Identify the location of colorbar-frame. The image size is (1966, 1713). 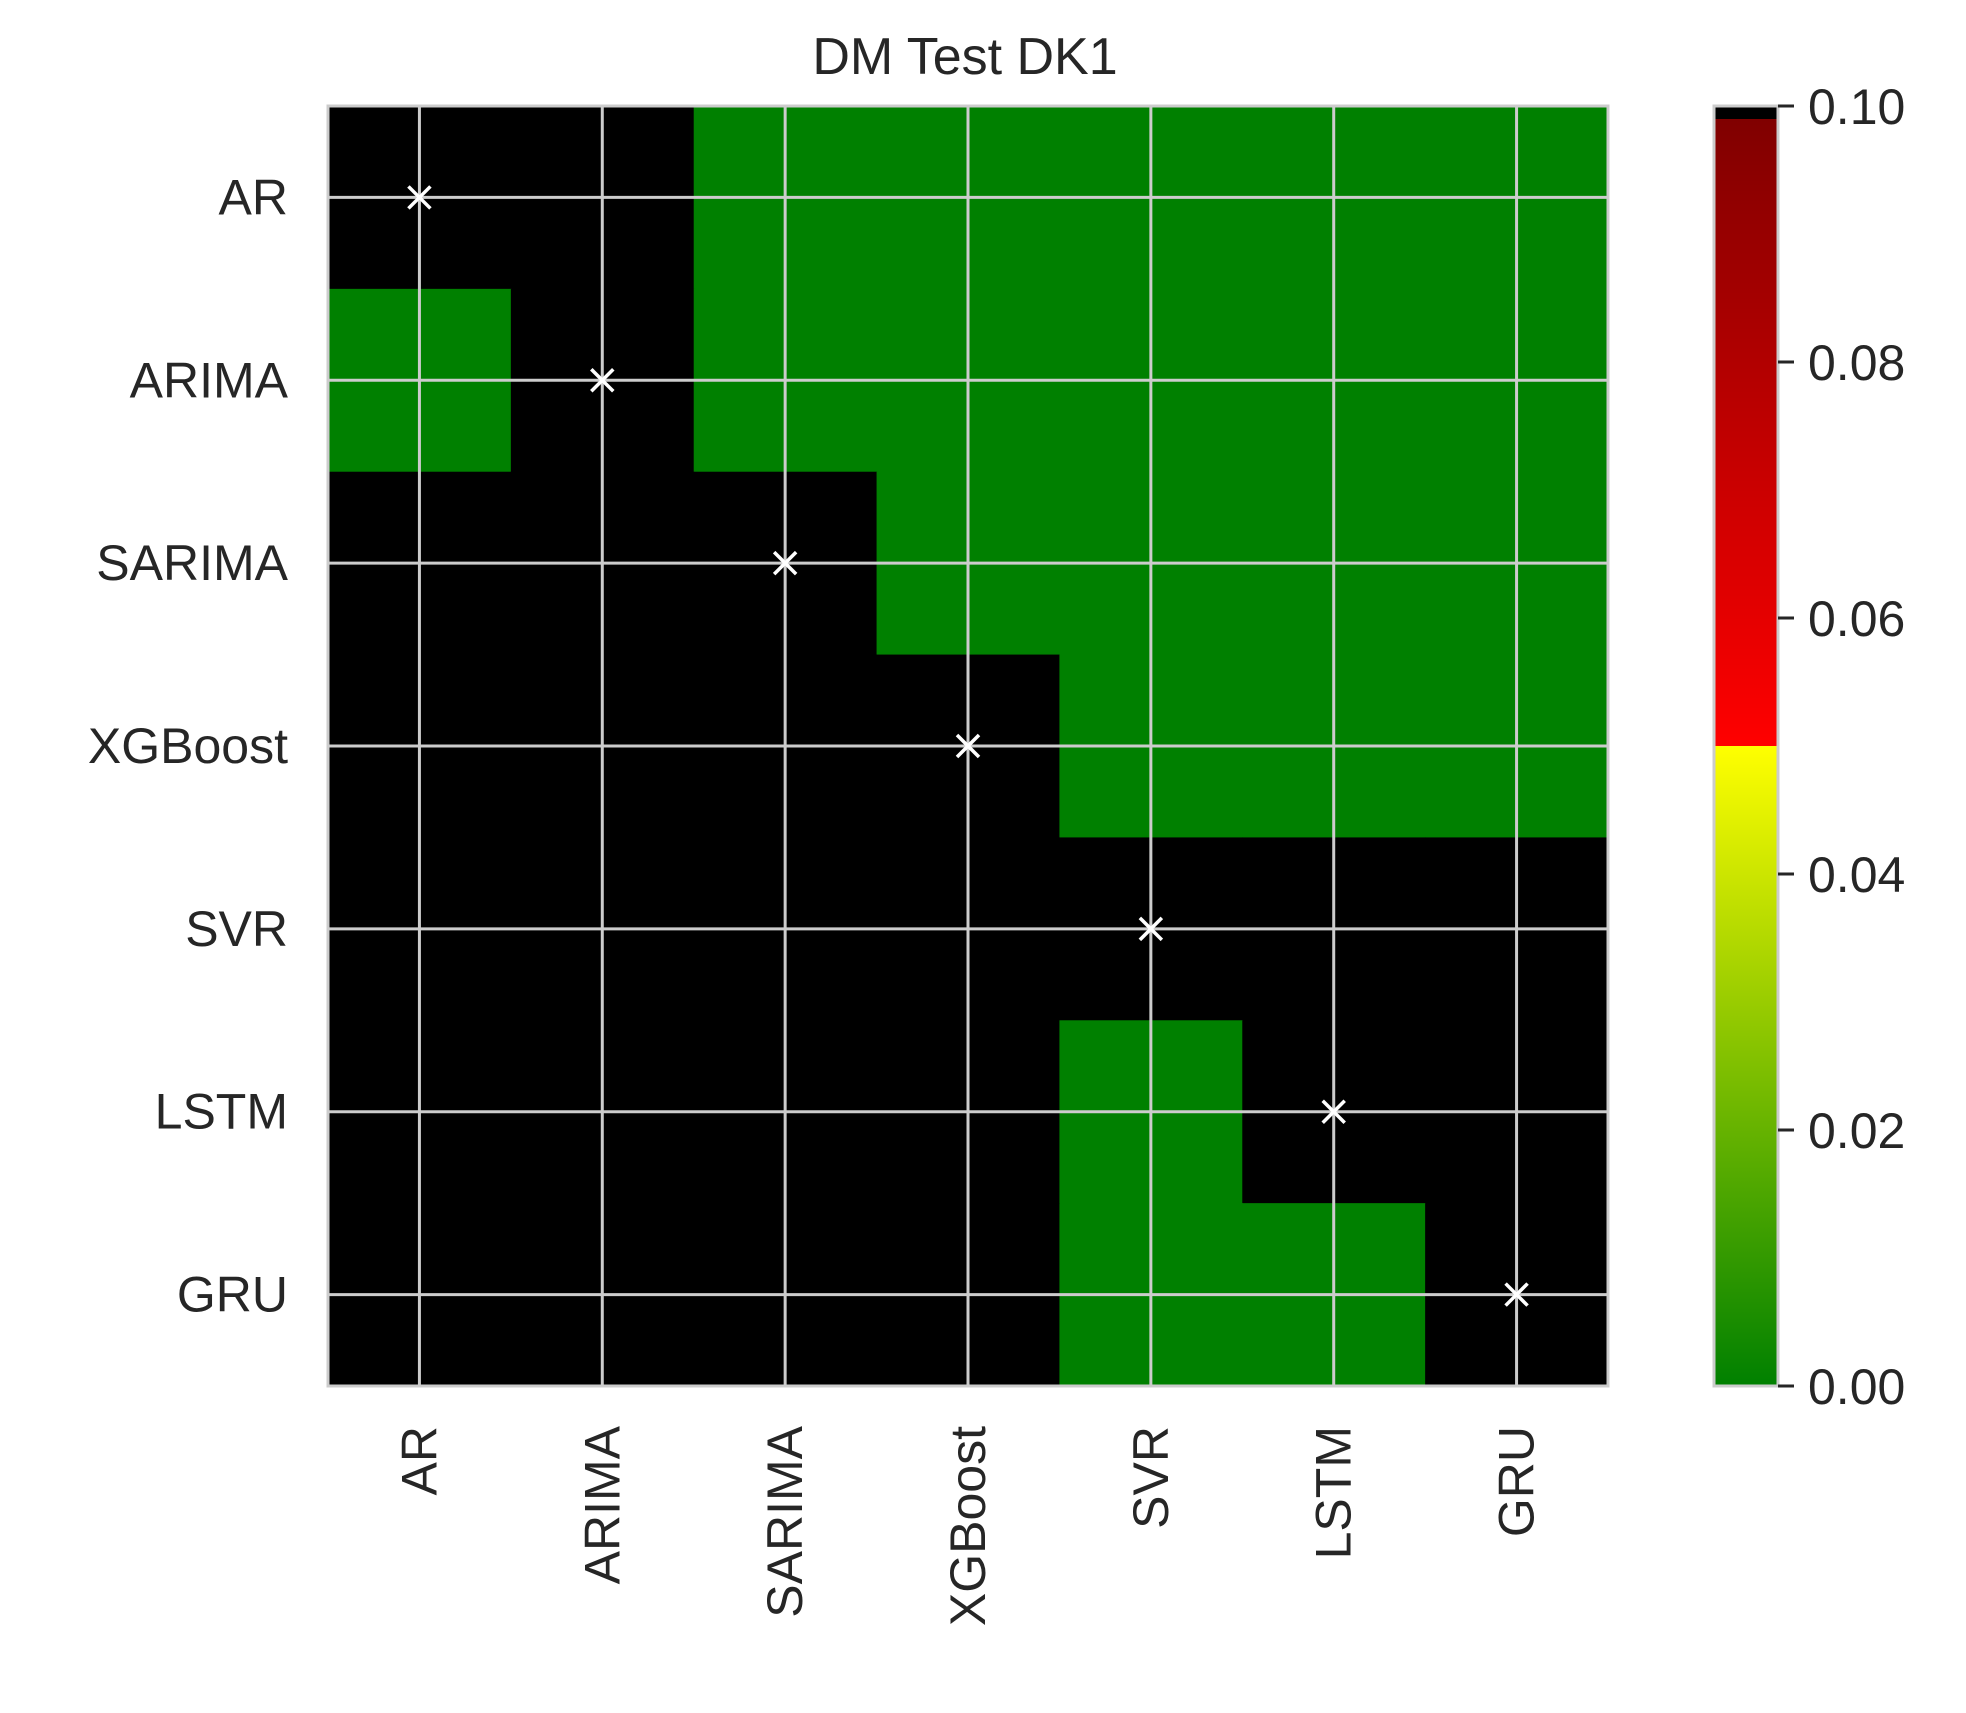
(1746, 746).